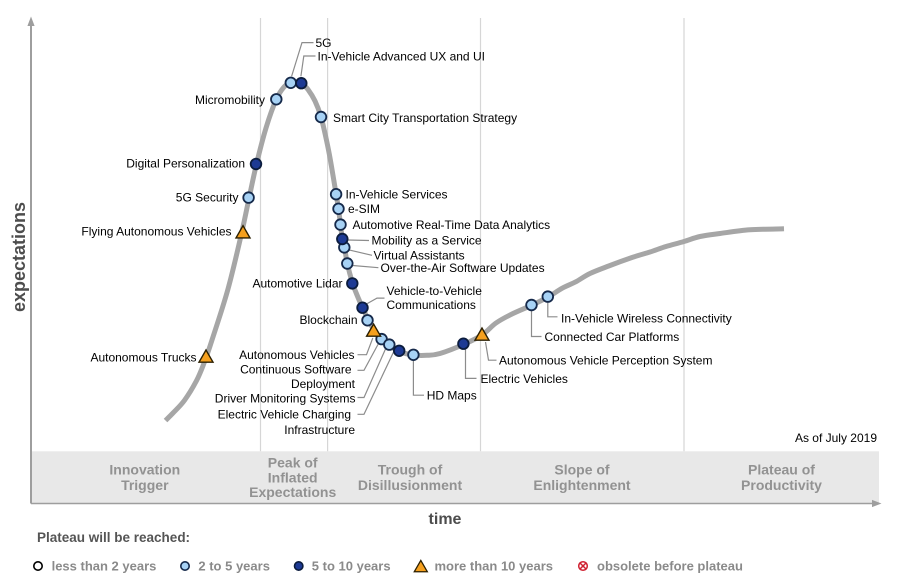  What do you see at coordinates (323, 384) in the screenshot?
I see `svg-text: Deployment` at bounding box center [323, 384].